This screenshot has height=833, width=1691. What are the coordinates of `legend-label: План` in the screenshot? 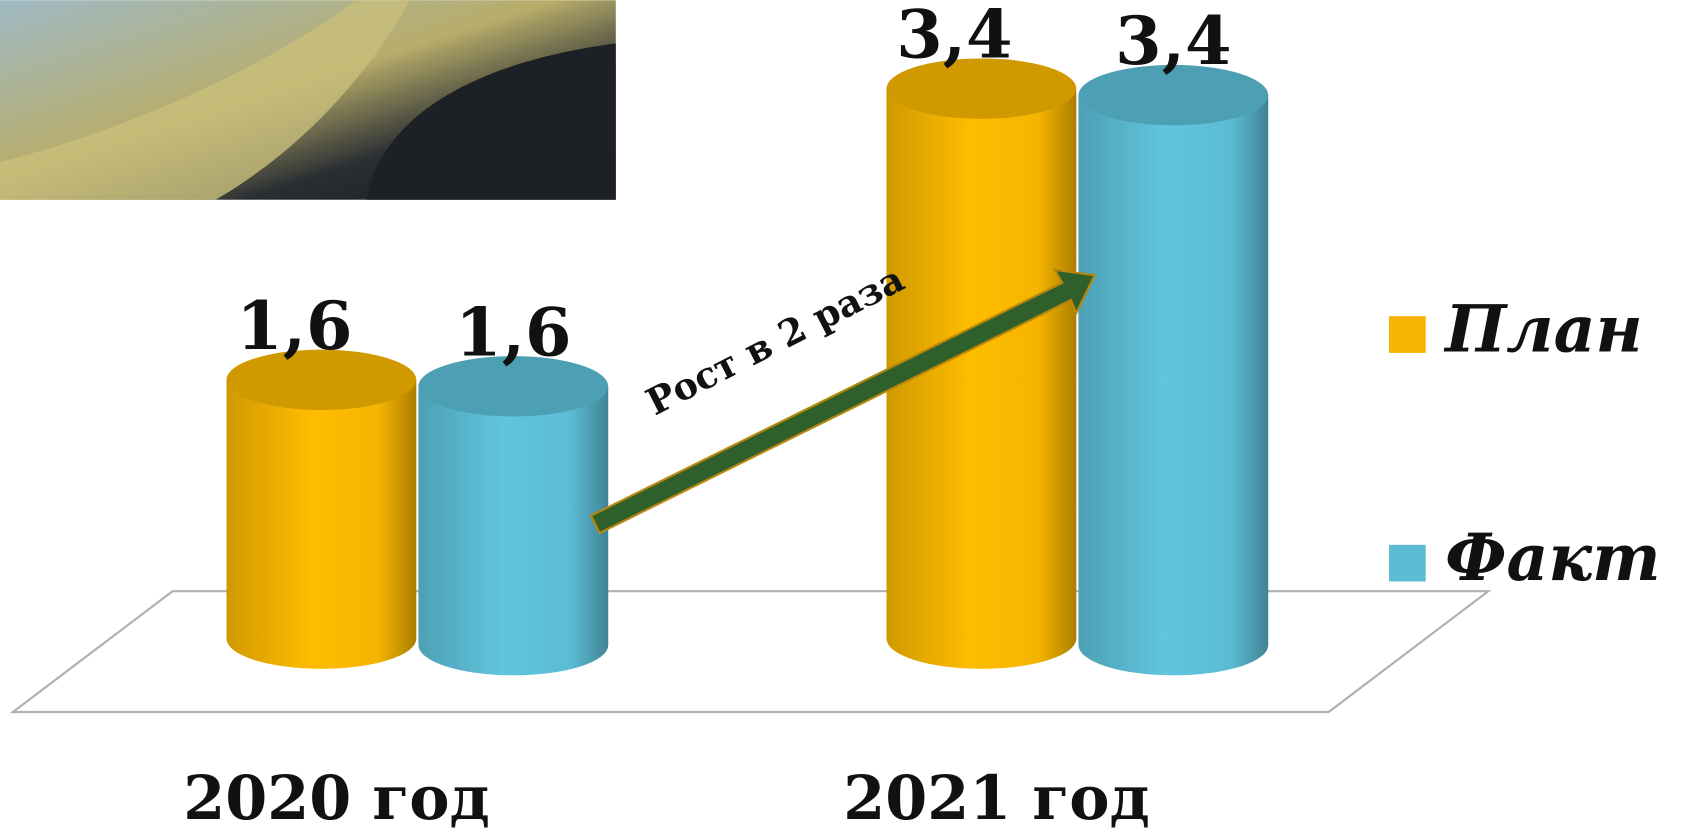 It's located at (1543, 330).